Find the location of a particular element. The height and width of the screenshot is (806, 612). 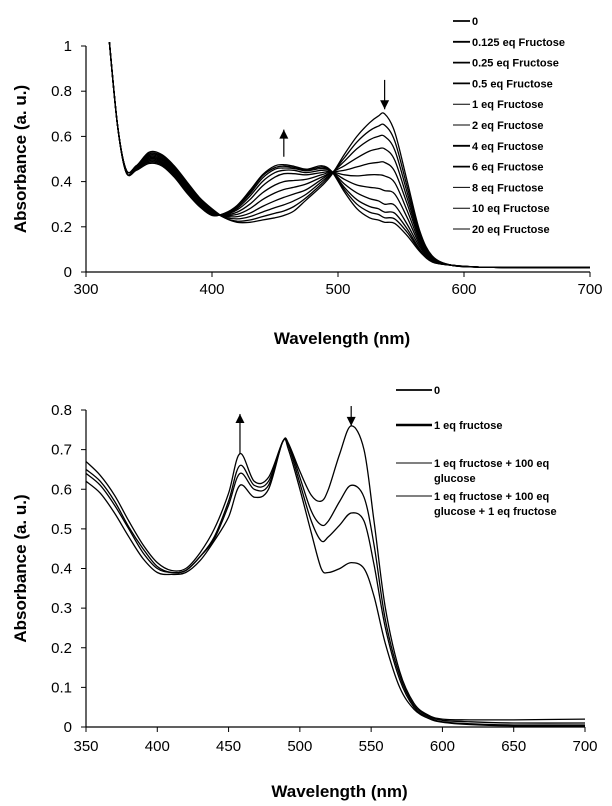

legend-entry: 1 eq fructose is located at coordinates (468, 426).